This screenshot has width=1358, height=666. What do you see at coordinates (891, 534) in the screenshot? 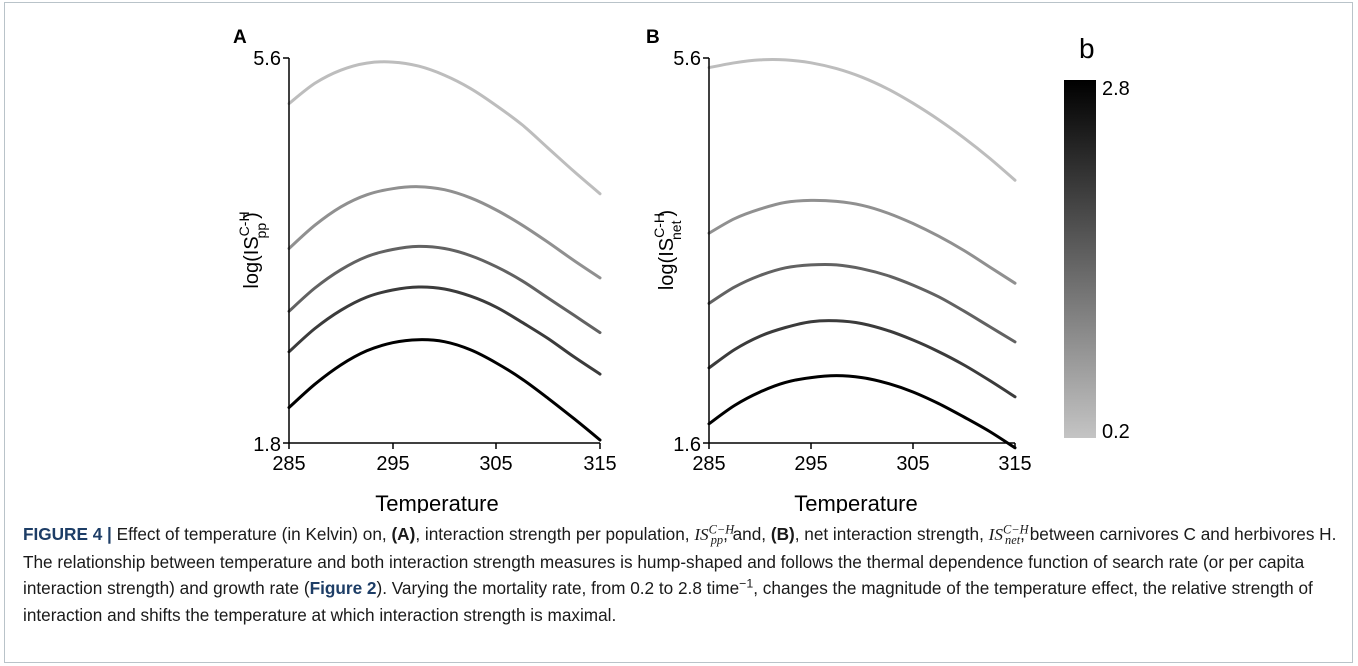
I see `caption-text: , net interaction strength,` at bounding box center [891, 534].